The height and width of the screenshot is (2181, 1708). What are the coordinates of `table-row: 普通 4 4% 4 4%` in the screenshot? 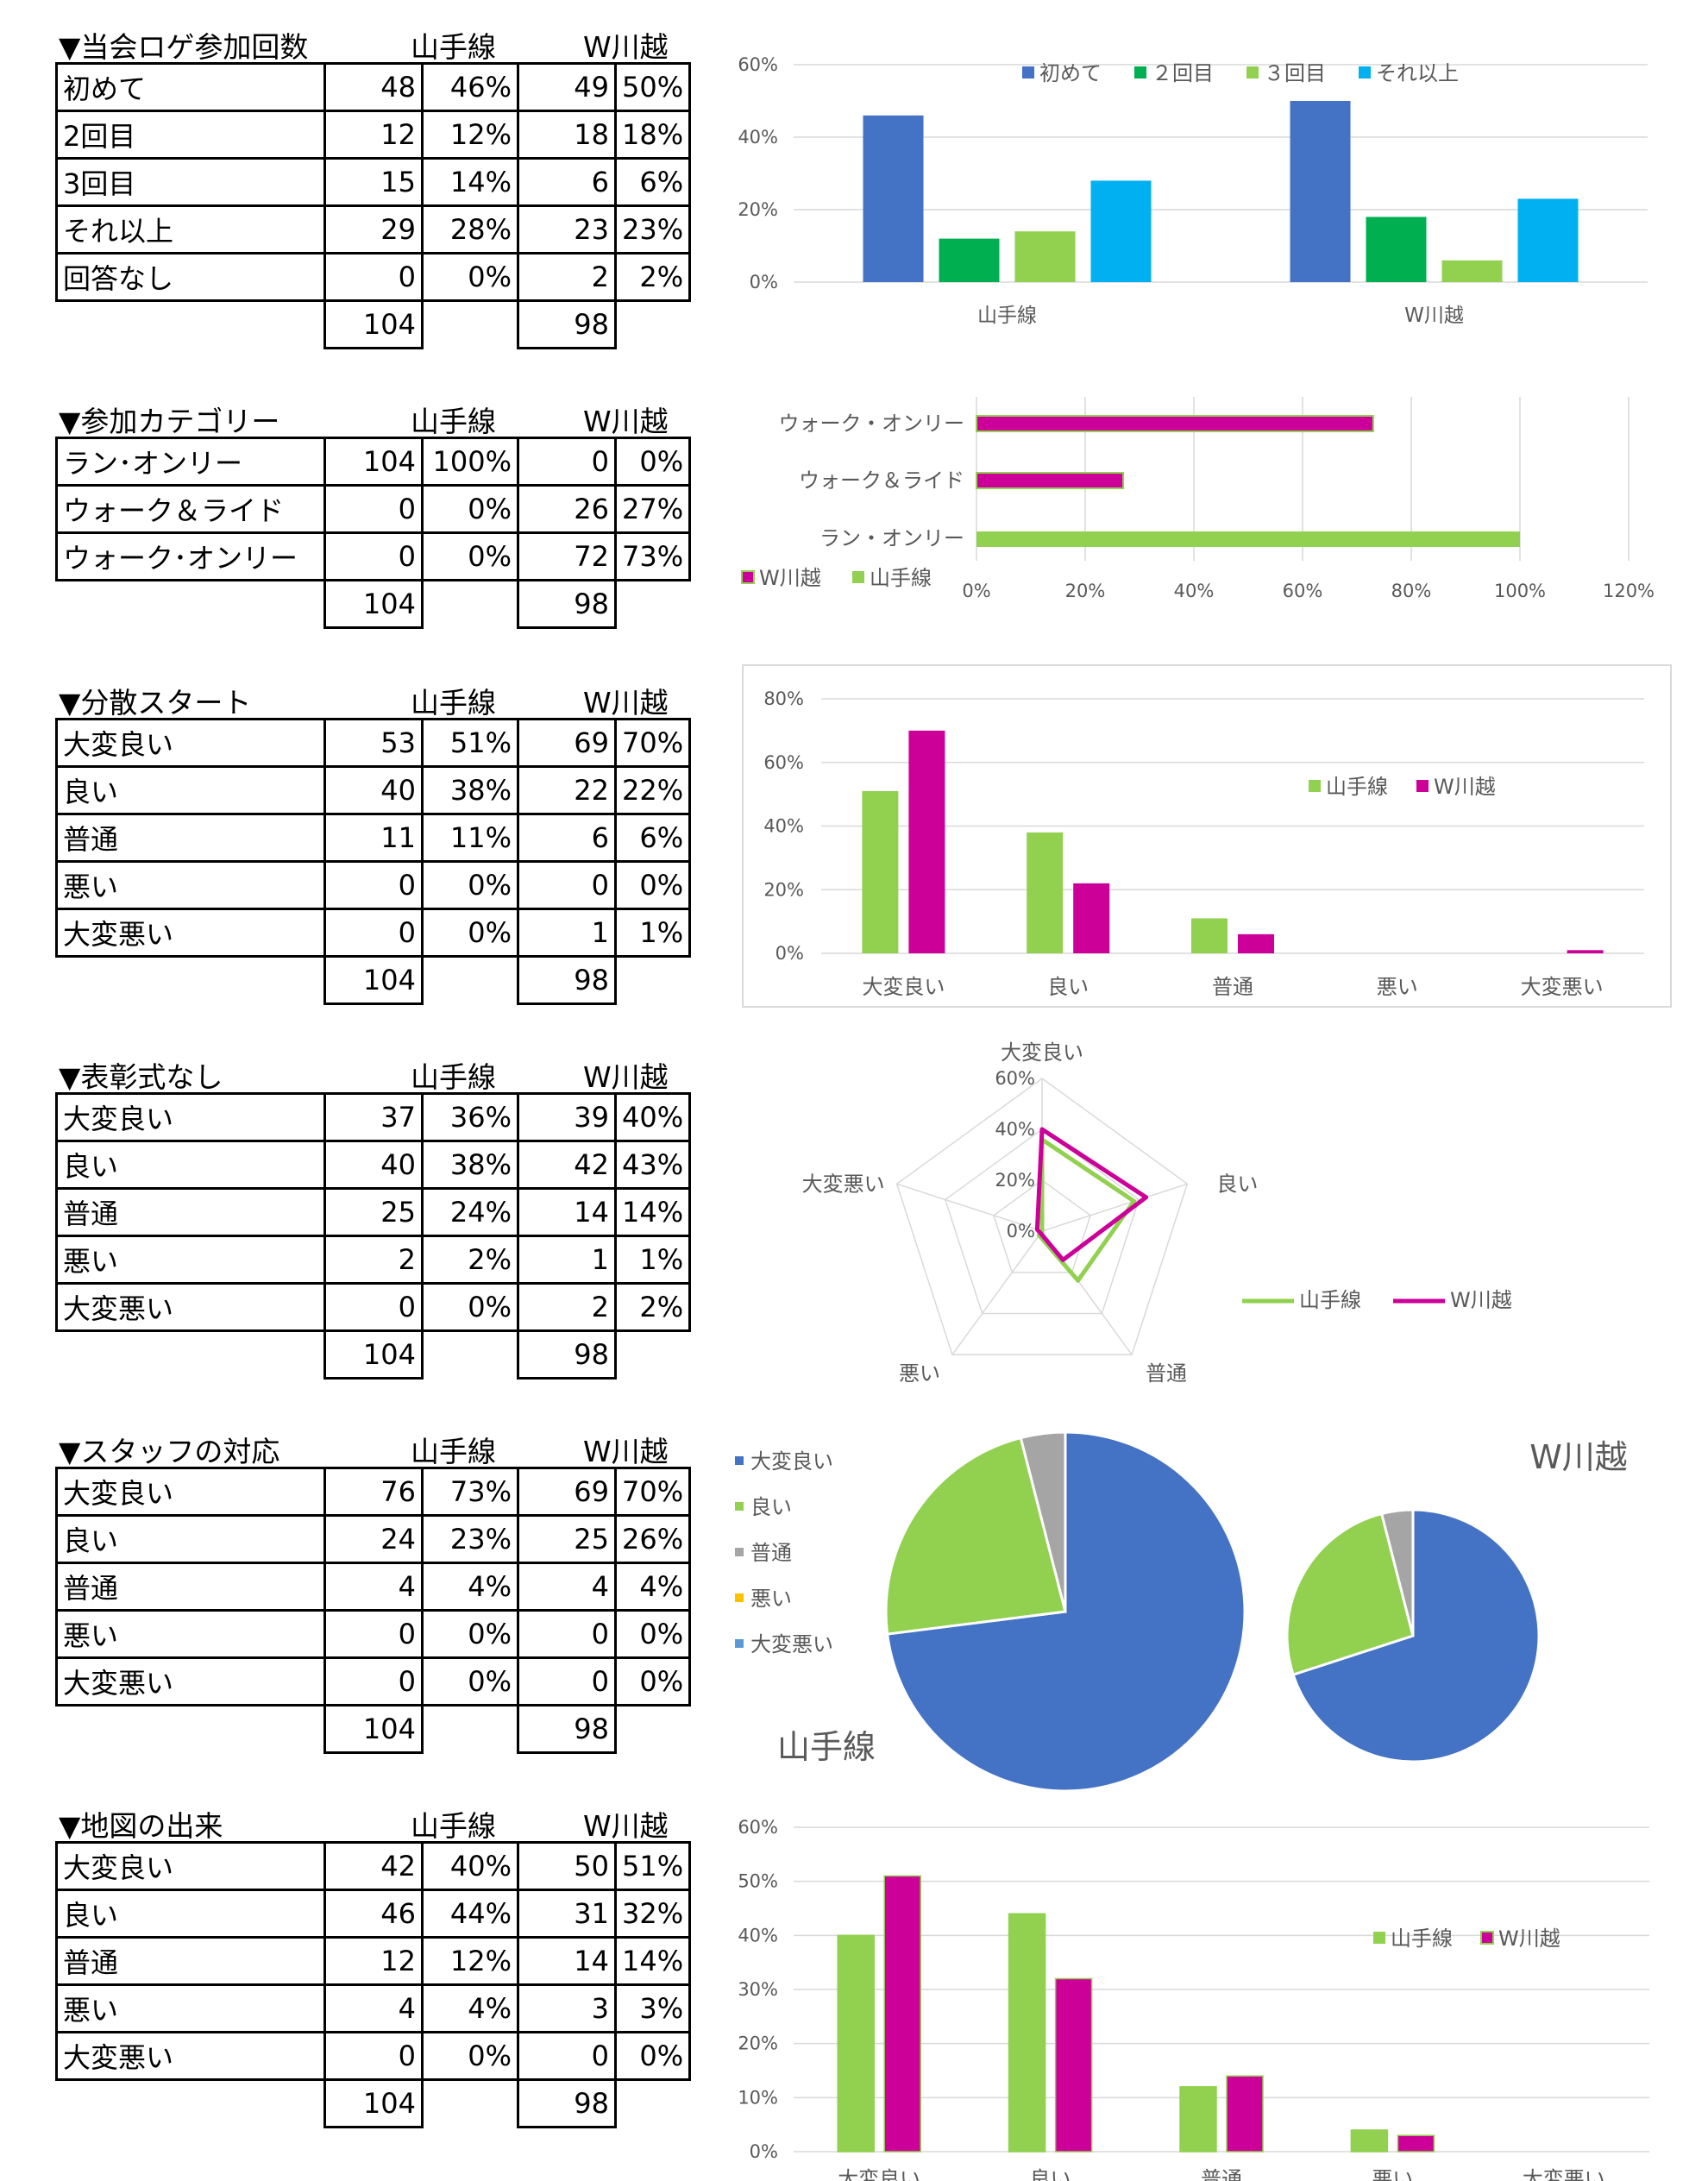 It's located at (373, 1587).